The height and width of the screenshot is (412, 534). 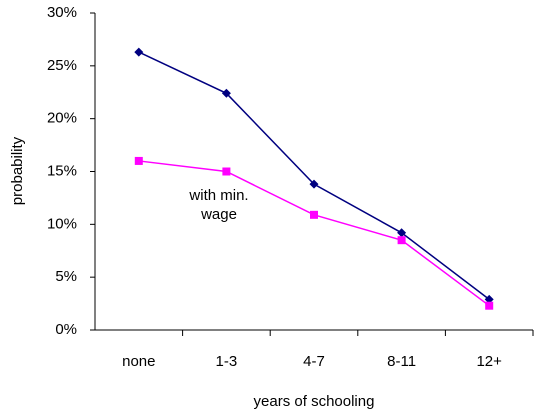 I want to click on y-tick-label: 5%, so click(x=66, y=276).